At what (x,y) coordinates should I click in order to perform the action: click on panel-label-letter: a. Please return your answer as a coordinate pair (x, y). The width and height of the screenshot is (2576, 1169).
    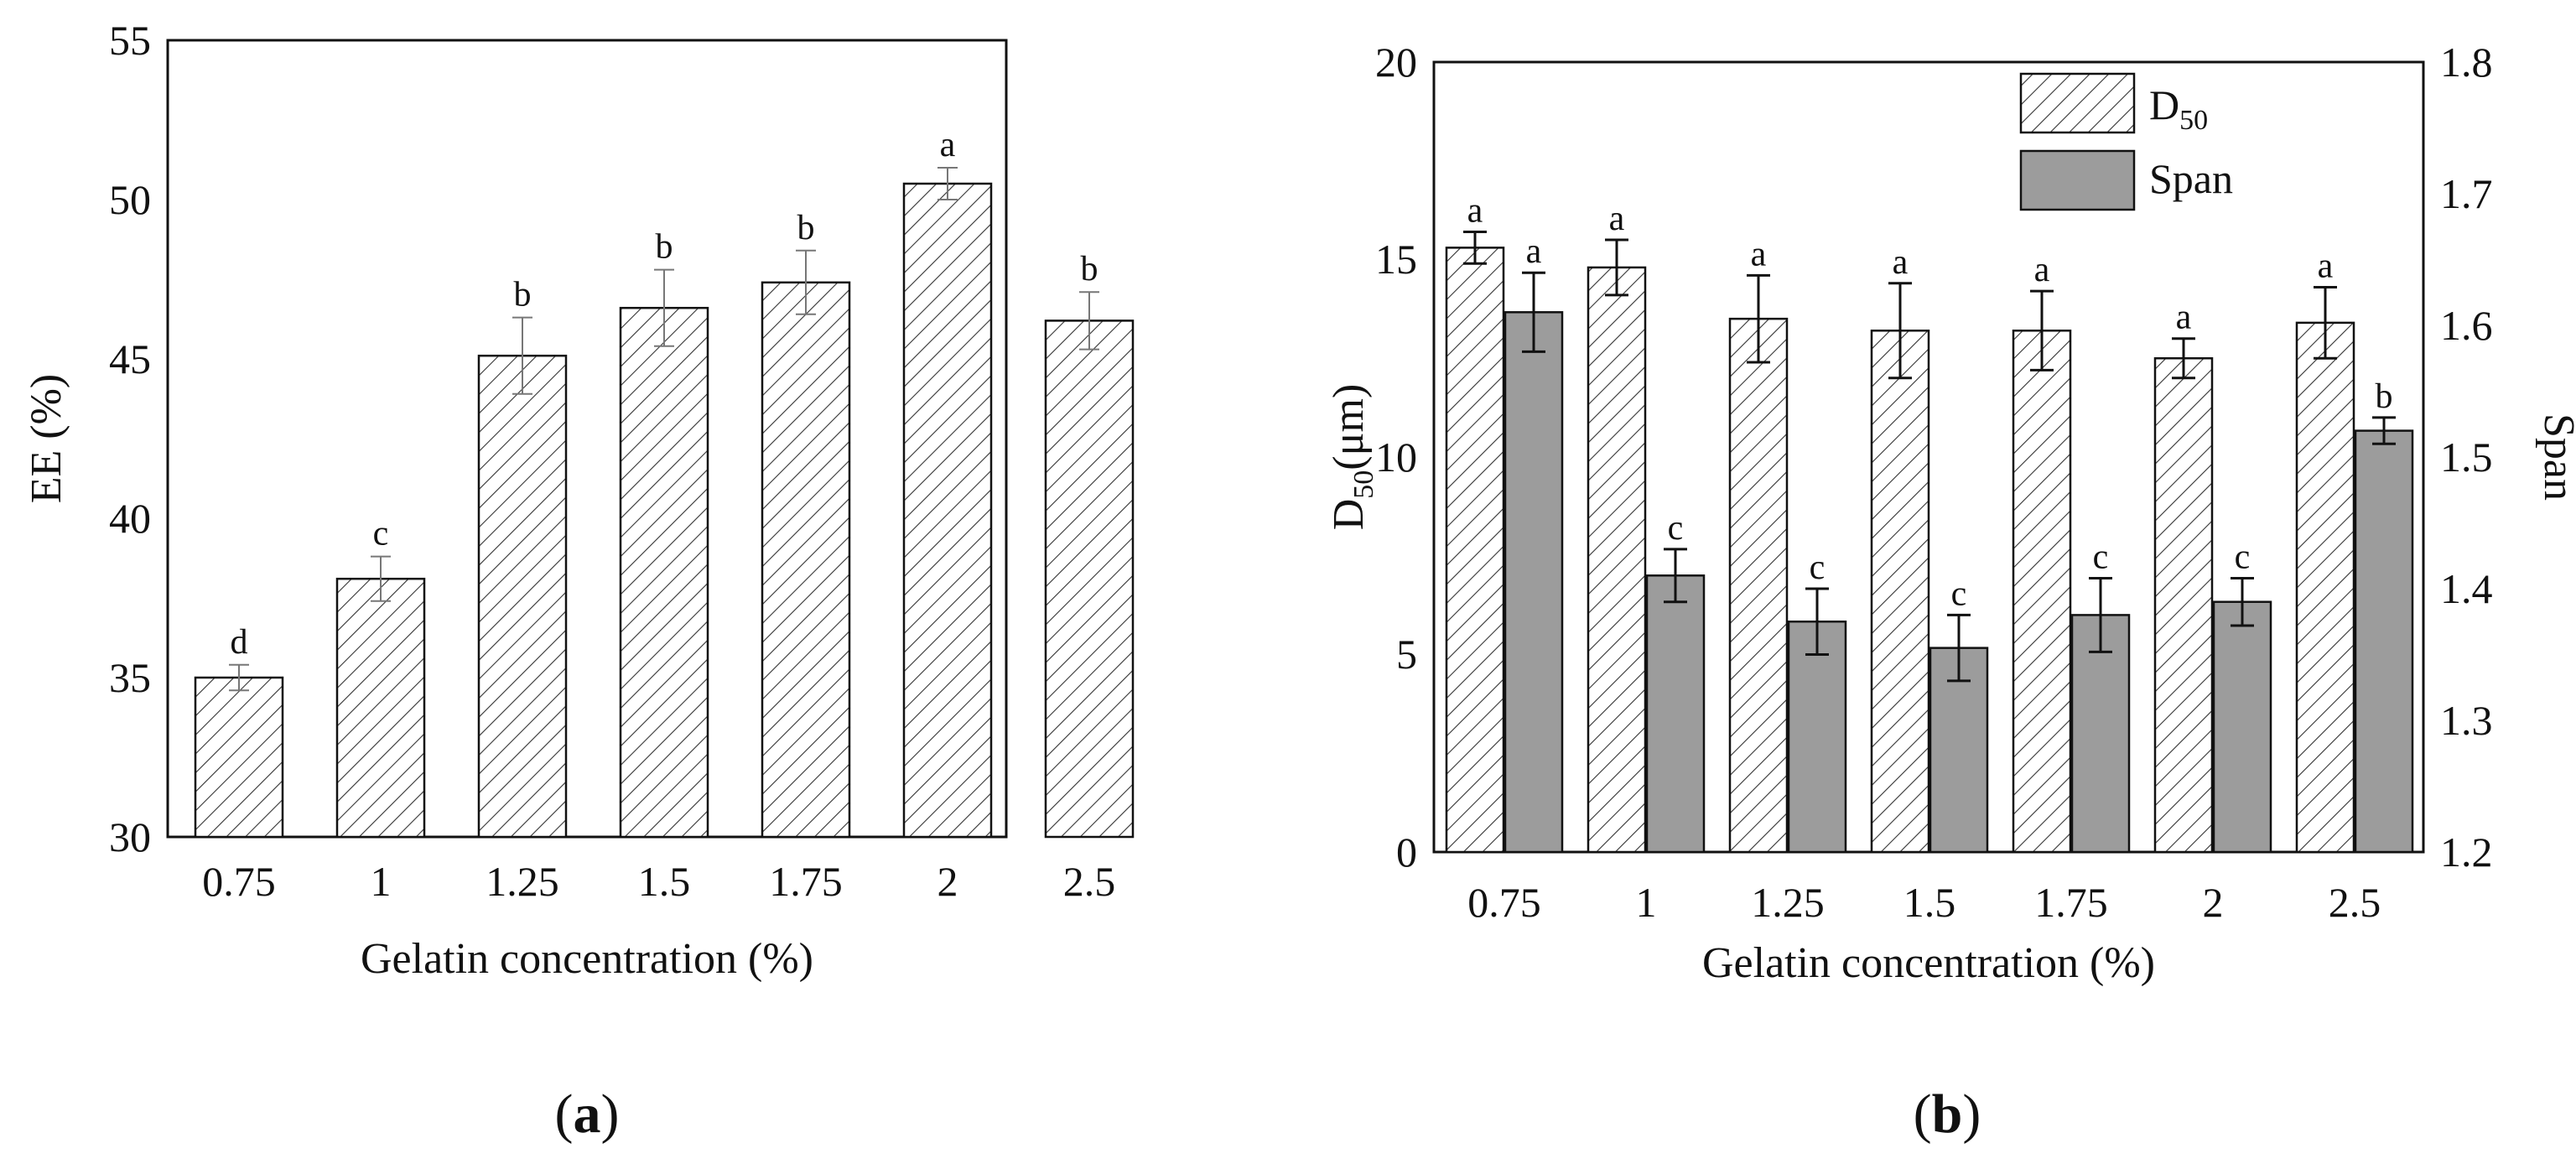
    Looking at the image, I should click on (587, 1114).